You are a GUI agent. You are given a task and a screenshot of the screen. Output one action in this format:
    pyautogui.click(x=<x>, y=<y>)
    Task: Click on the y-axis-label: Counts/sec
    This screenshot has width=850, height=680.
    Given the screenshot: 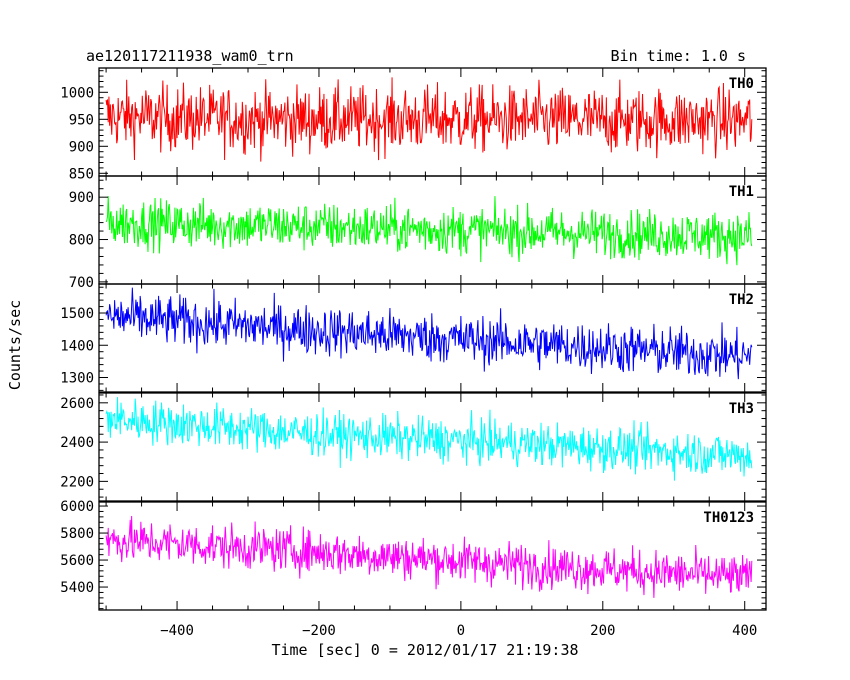 What is the action you would take?
    pyautogui.click(x=15, y=345)
    